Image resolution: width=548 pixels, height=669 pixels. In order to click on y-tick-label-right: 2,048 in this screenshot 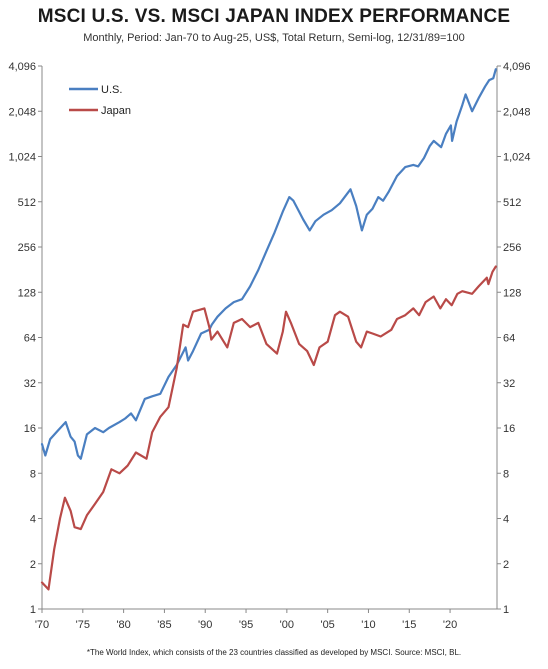, I will do `click(517, 112)`.